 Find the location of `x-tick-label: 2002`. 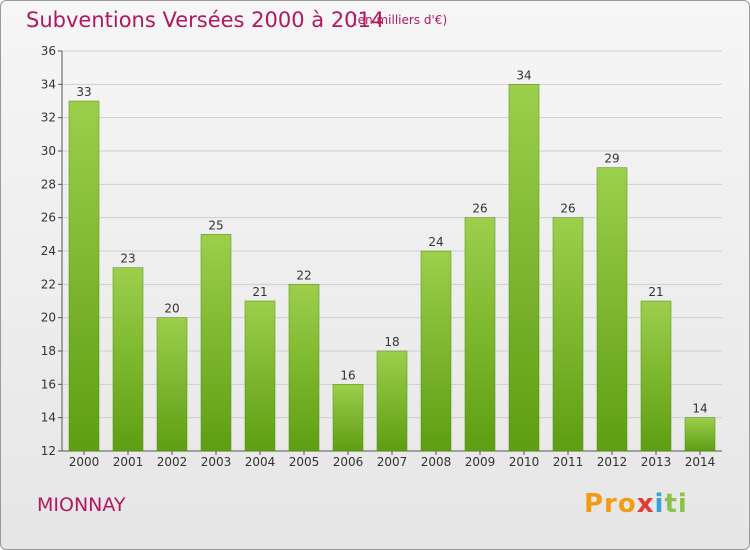

x-tick-label: 2002 is located at coordinates (172, 462).